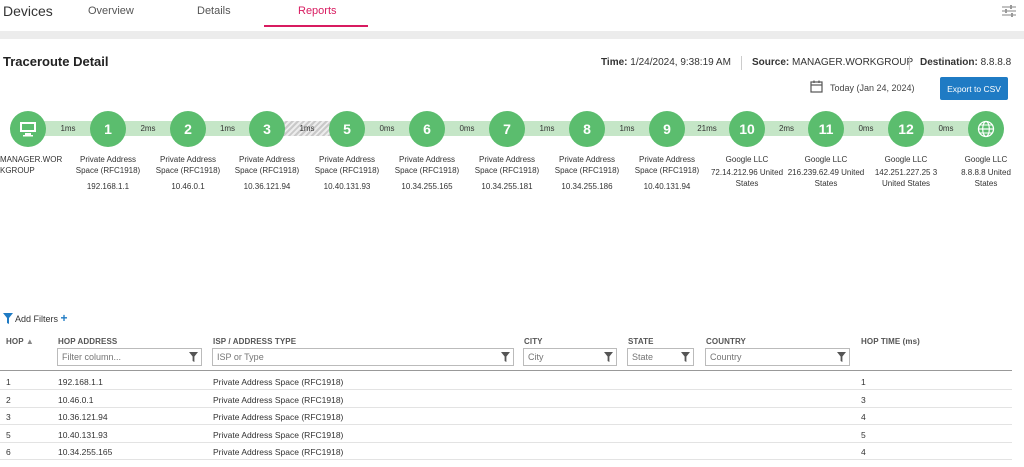  Describe the element at coordinates (8, 417) in the screenshot. I see `cell-hop: 3` at that location.